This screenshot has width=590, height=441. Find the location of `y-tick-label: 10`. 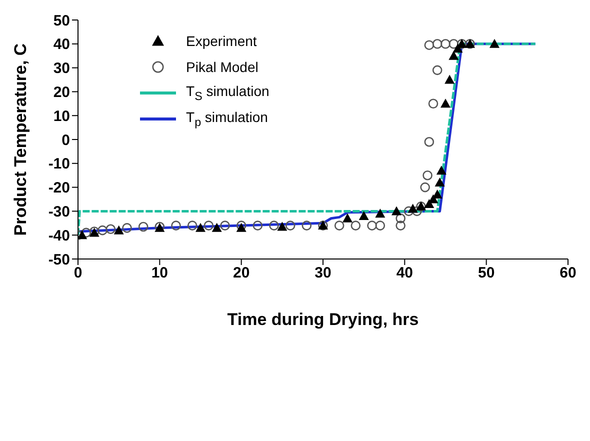

y-tick-label: 10 is located at coordinates (61, 116).